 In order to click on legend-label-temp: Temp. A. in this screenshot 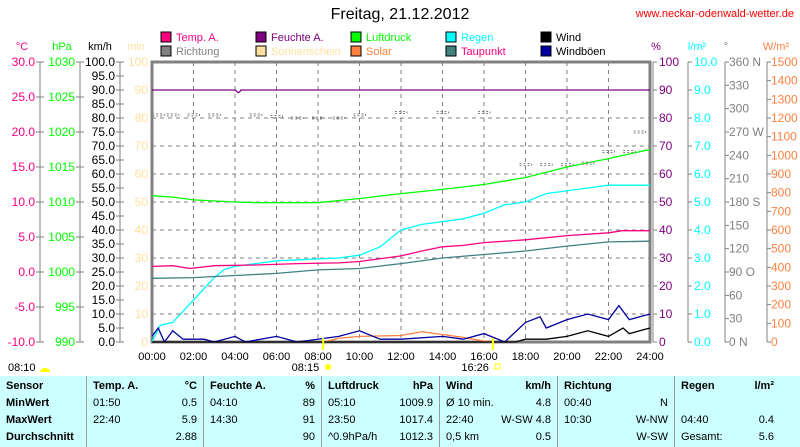, I will do `click(197, 38)`.